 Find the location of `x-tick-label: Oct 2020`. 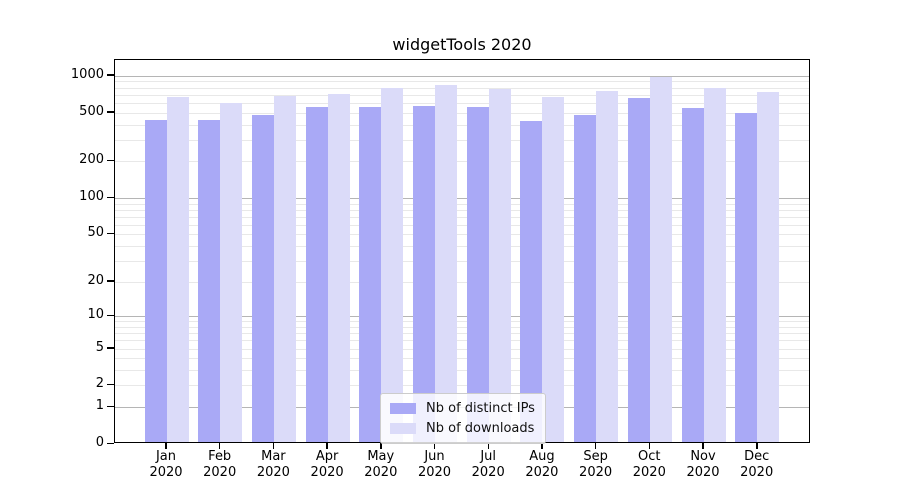

x-tick-label: Oct 2020 is located at coordinates (649, 464).